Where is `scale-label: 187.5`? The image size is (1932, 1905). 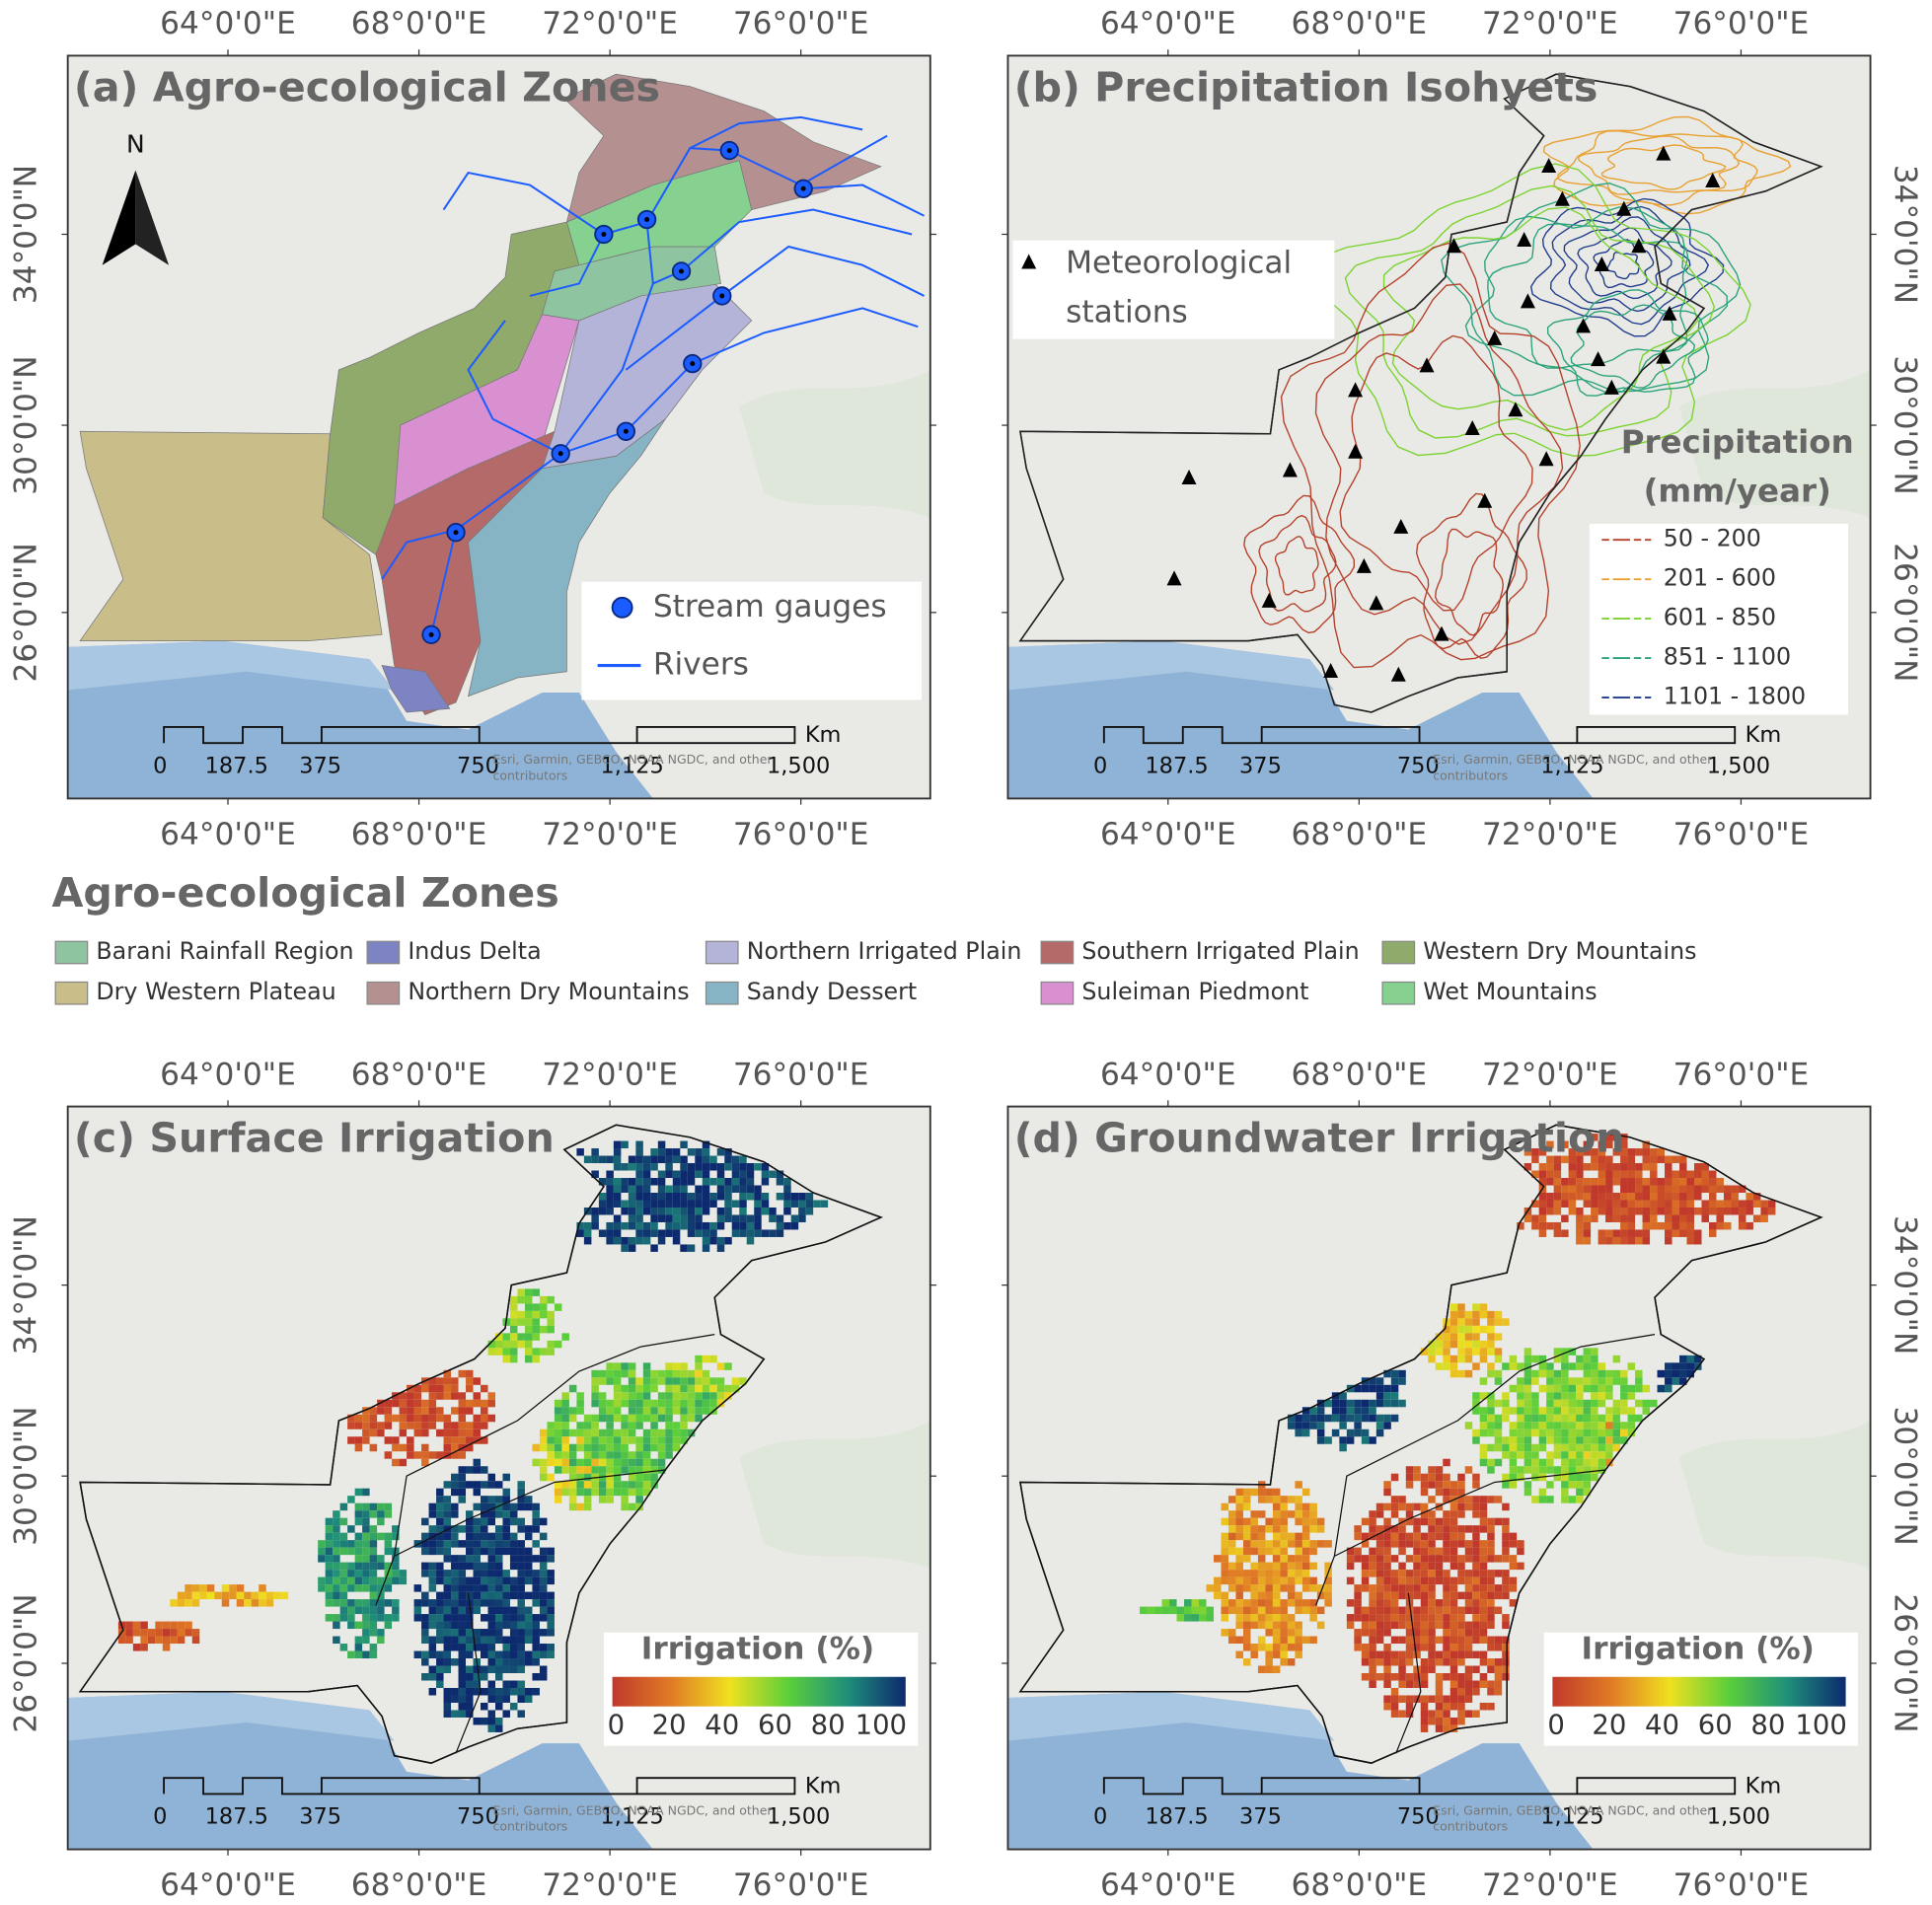
scale-label: 187.5 is located at coordinates (1176, 765).